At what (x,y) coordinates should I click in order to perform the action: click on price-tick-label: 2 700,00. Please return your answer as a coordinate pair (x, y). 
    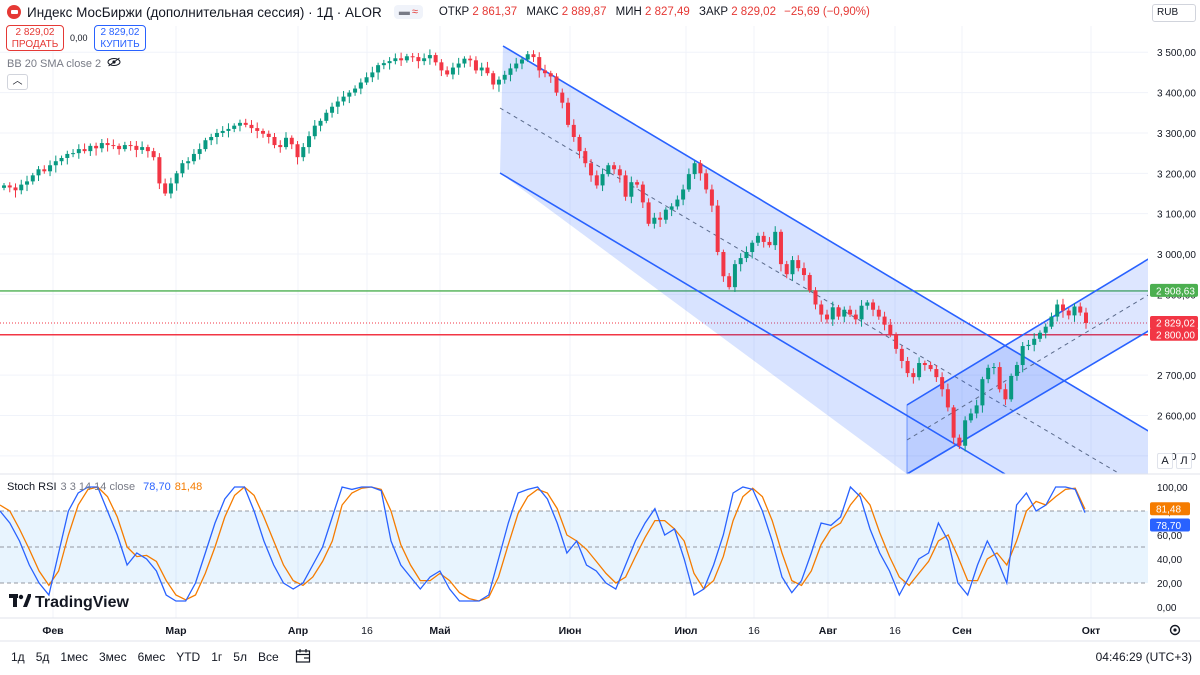
    Looking at the image, I should click on (1176, 376).